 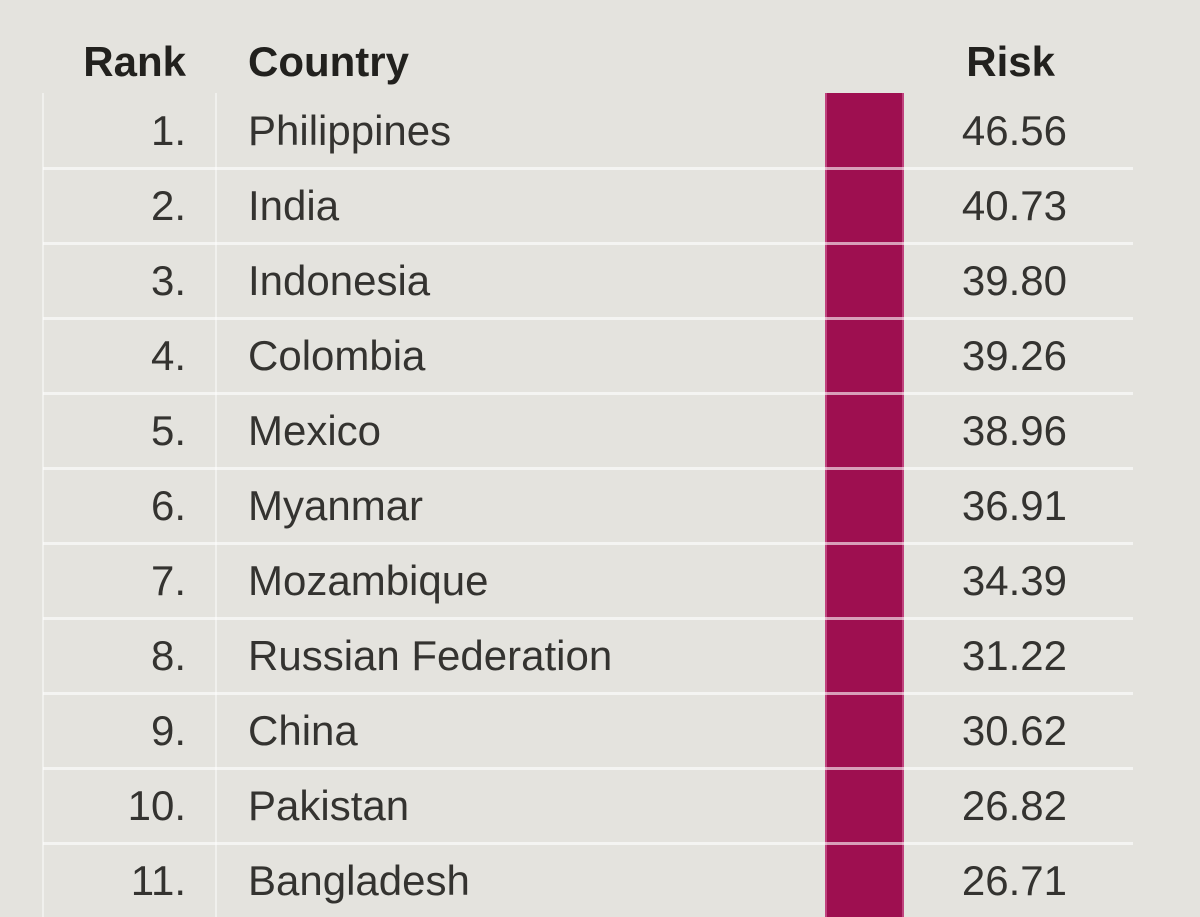 What do you see at coordinates (600, 880) in the screenshot?
I see `table-row: 11. Bangladesh 26.71` at bounding box center [600, 880].